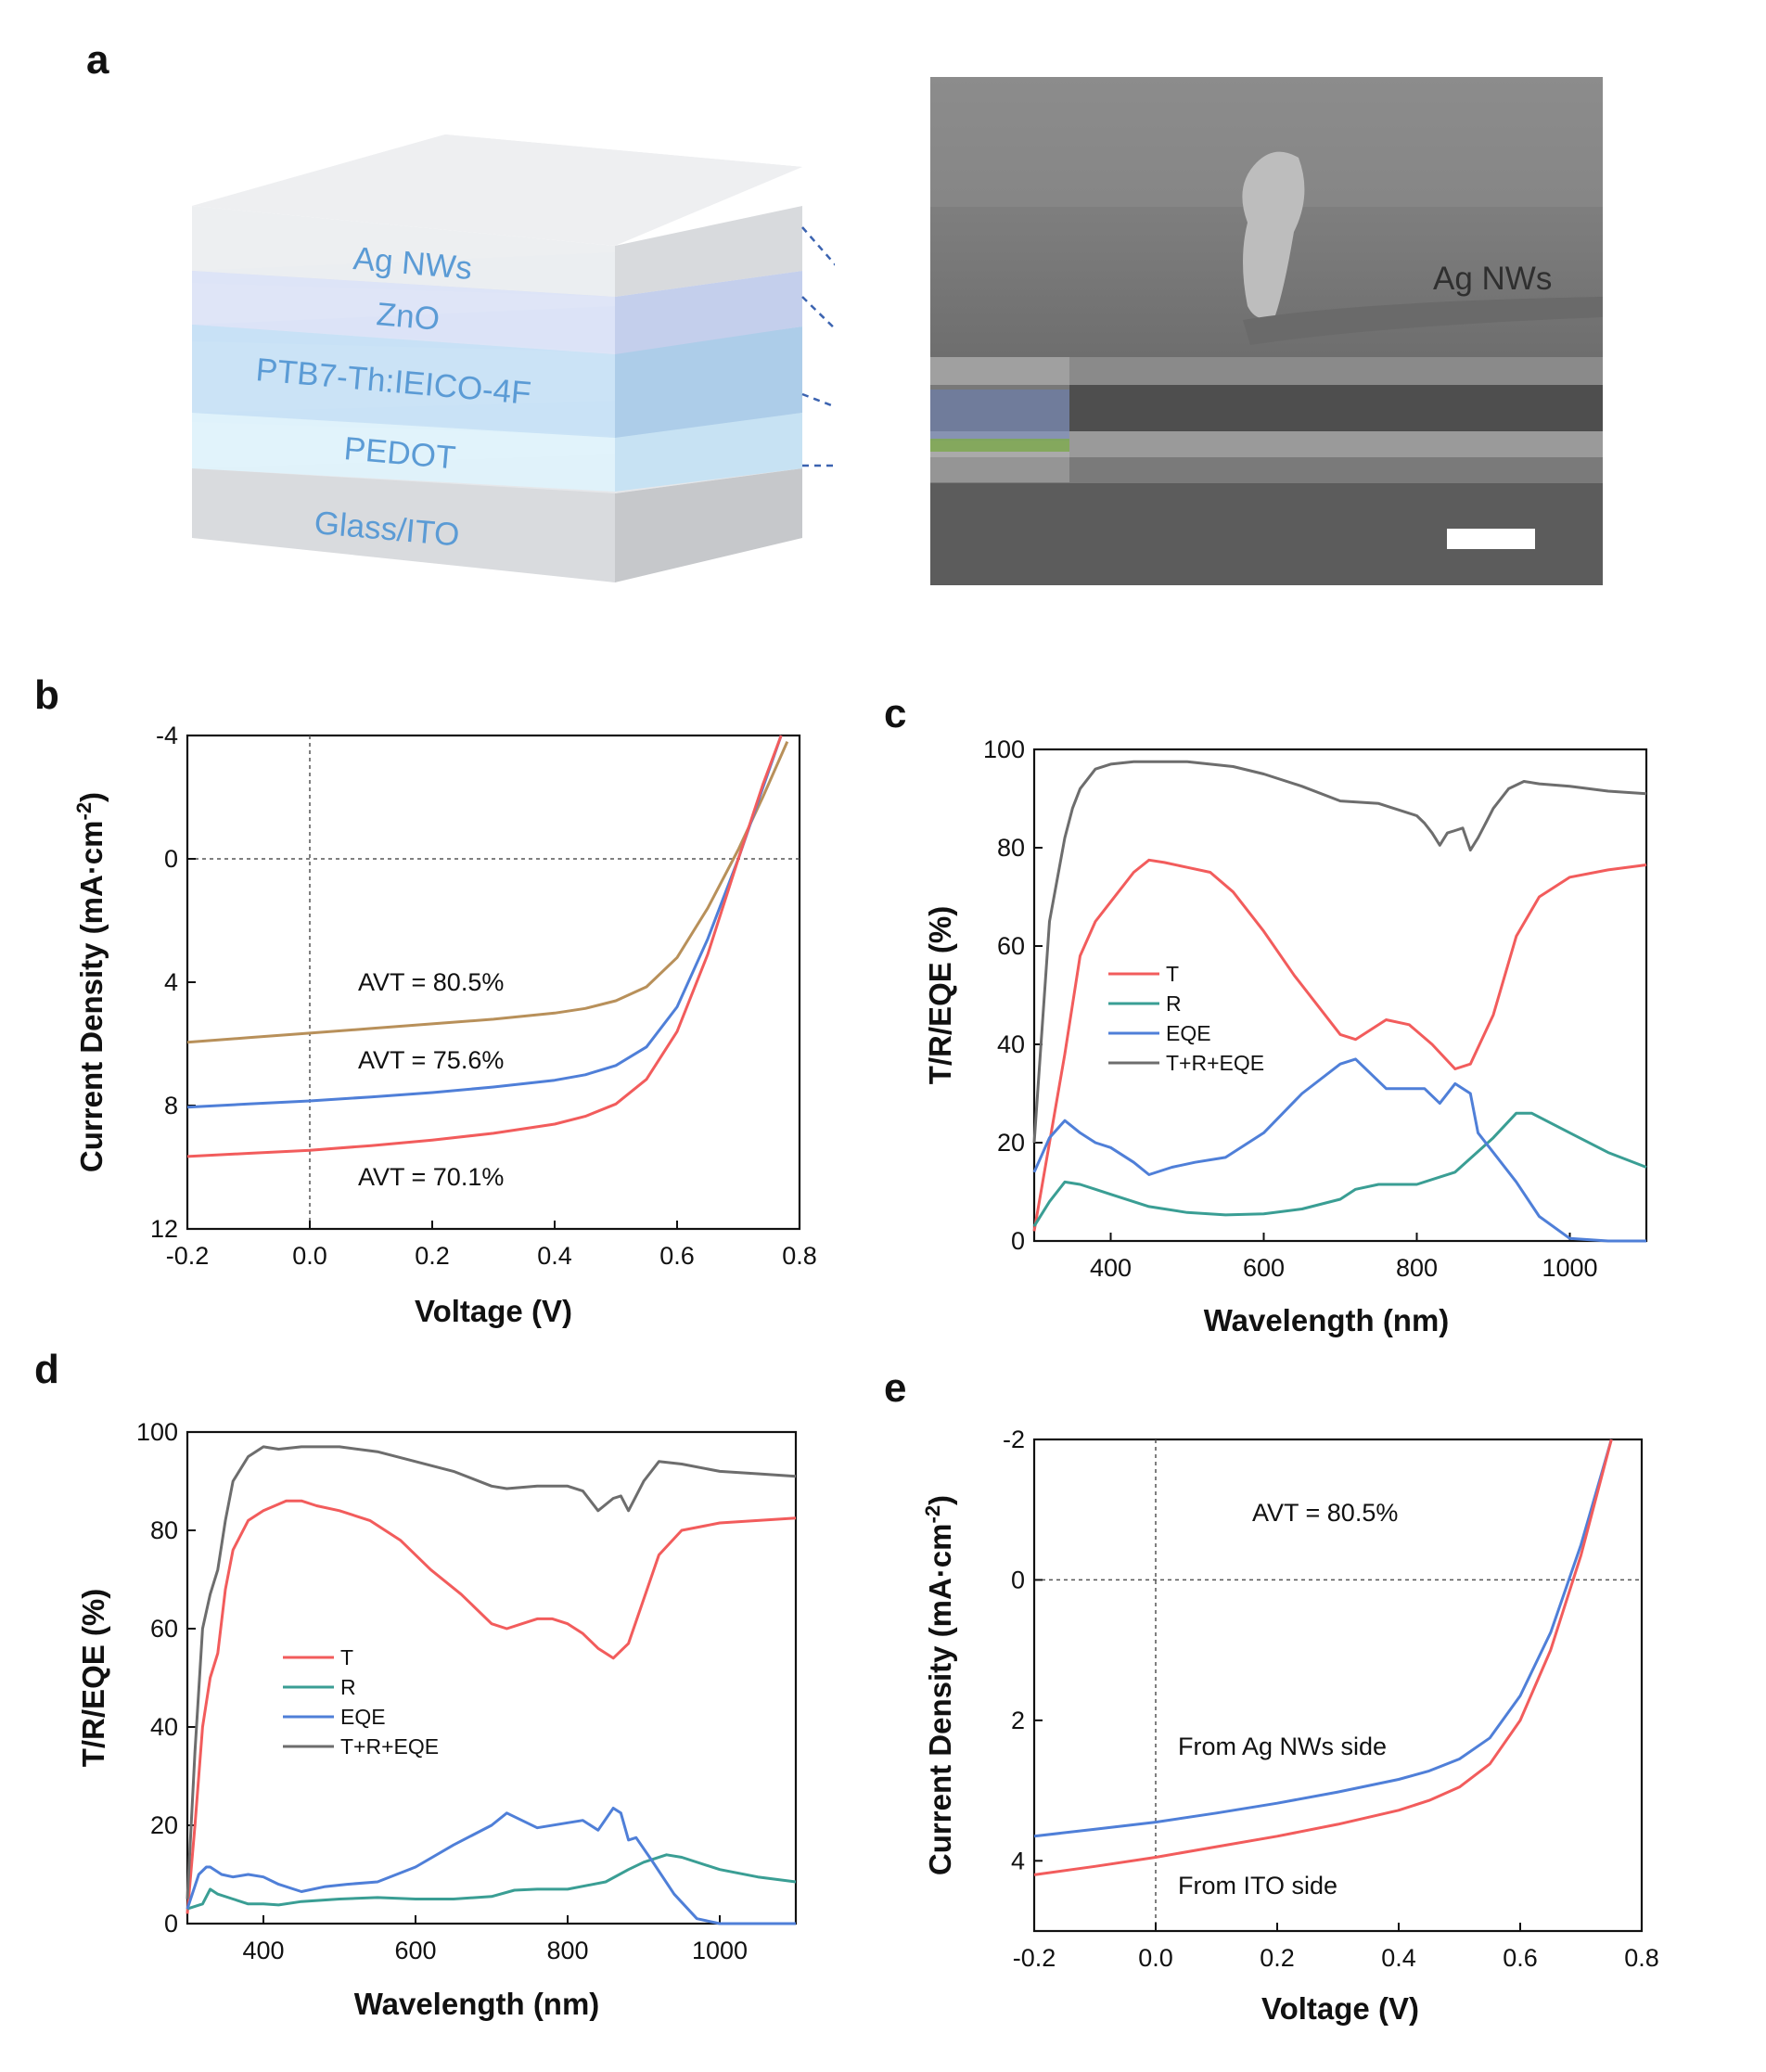  What do you see at coordinates (171, 1105) in the screenshot?
I see `y-tick-label: 8` at bounding box center [171, 1105].